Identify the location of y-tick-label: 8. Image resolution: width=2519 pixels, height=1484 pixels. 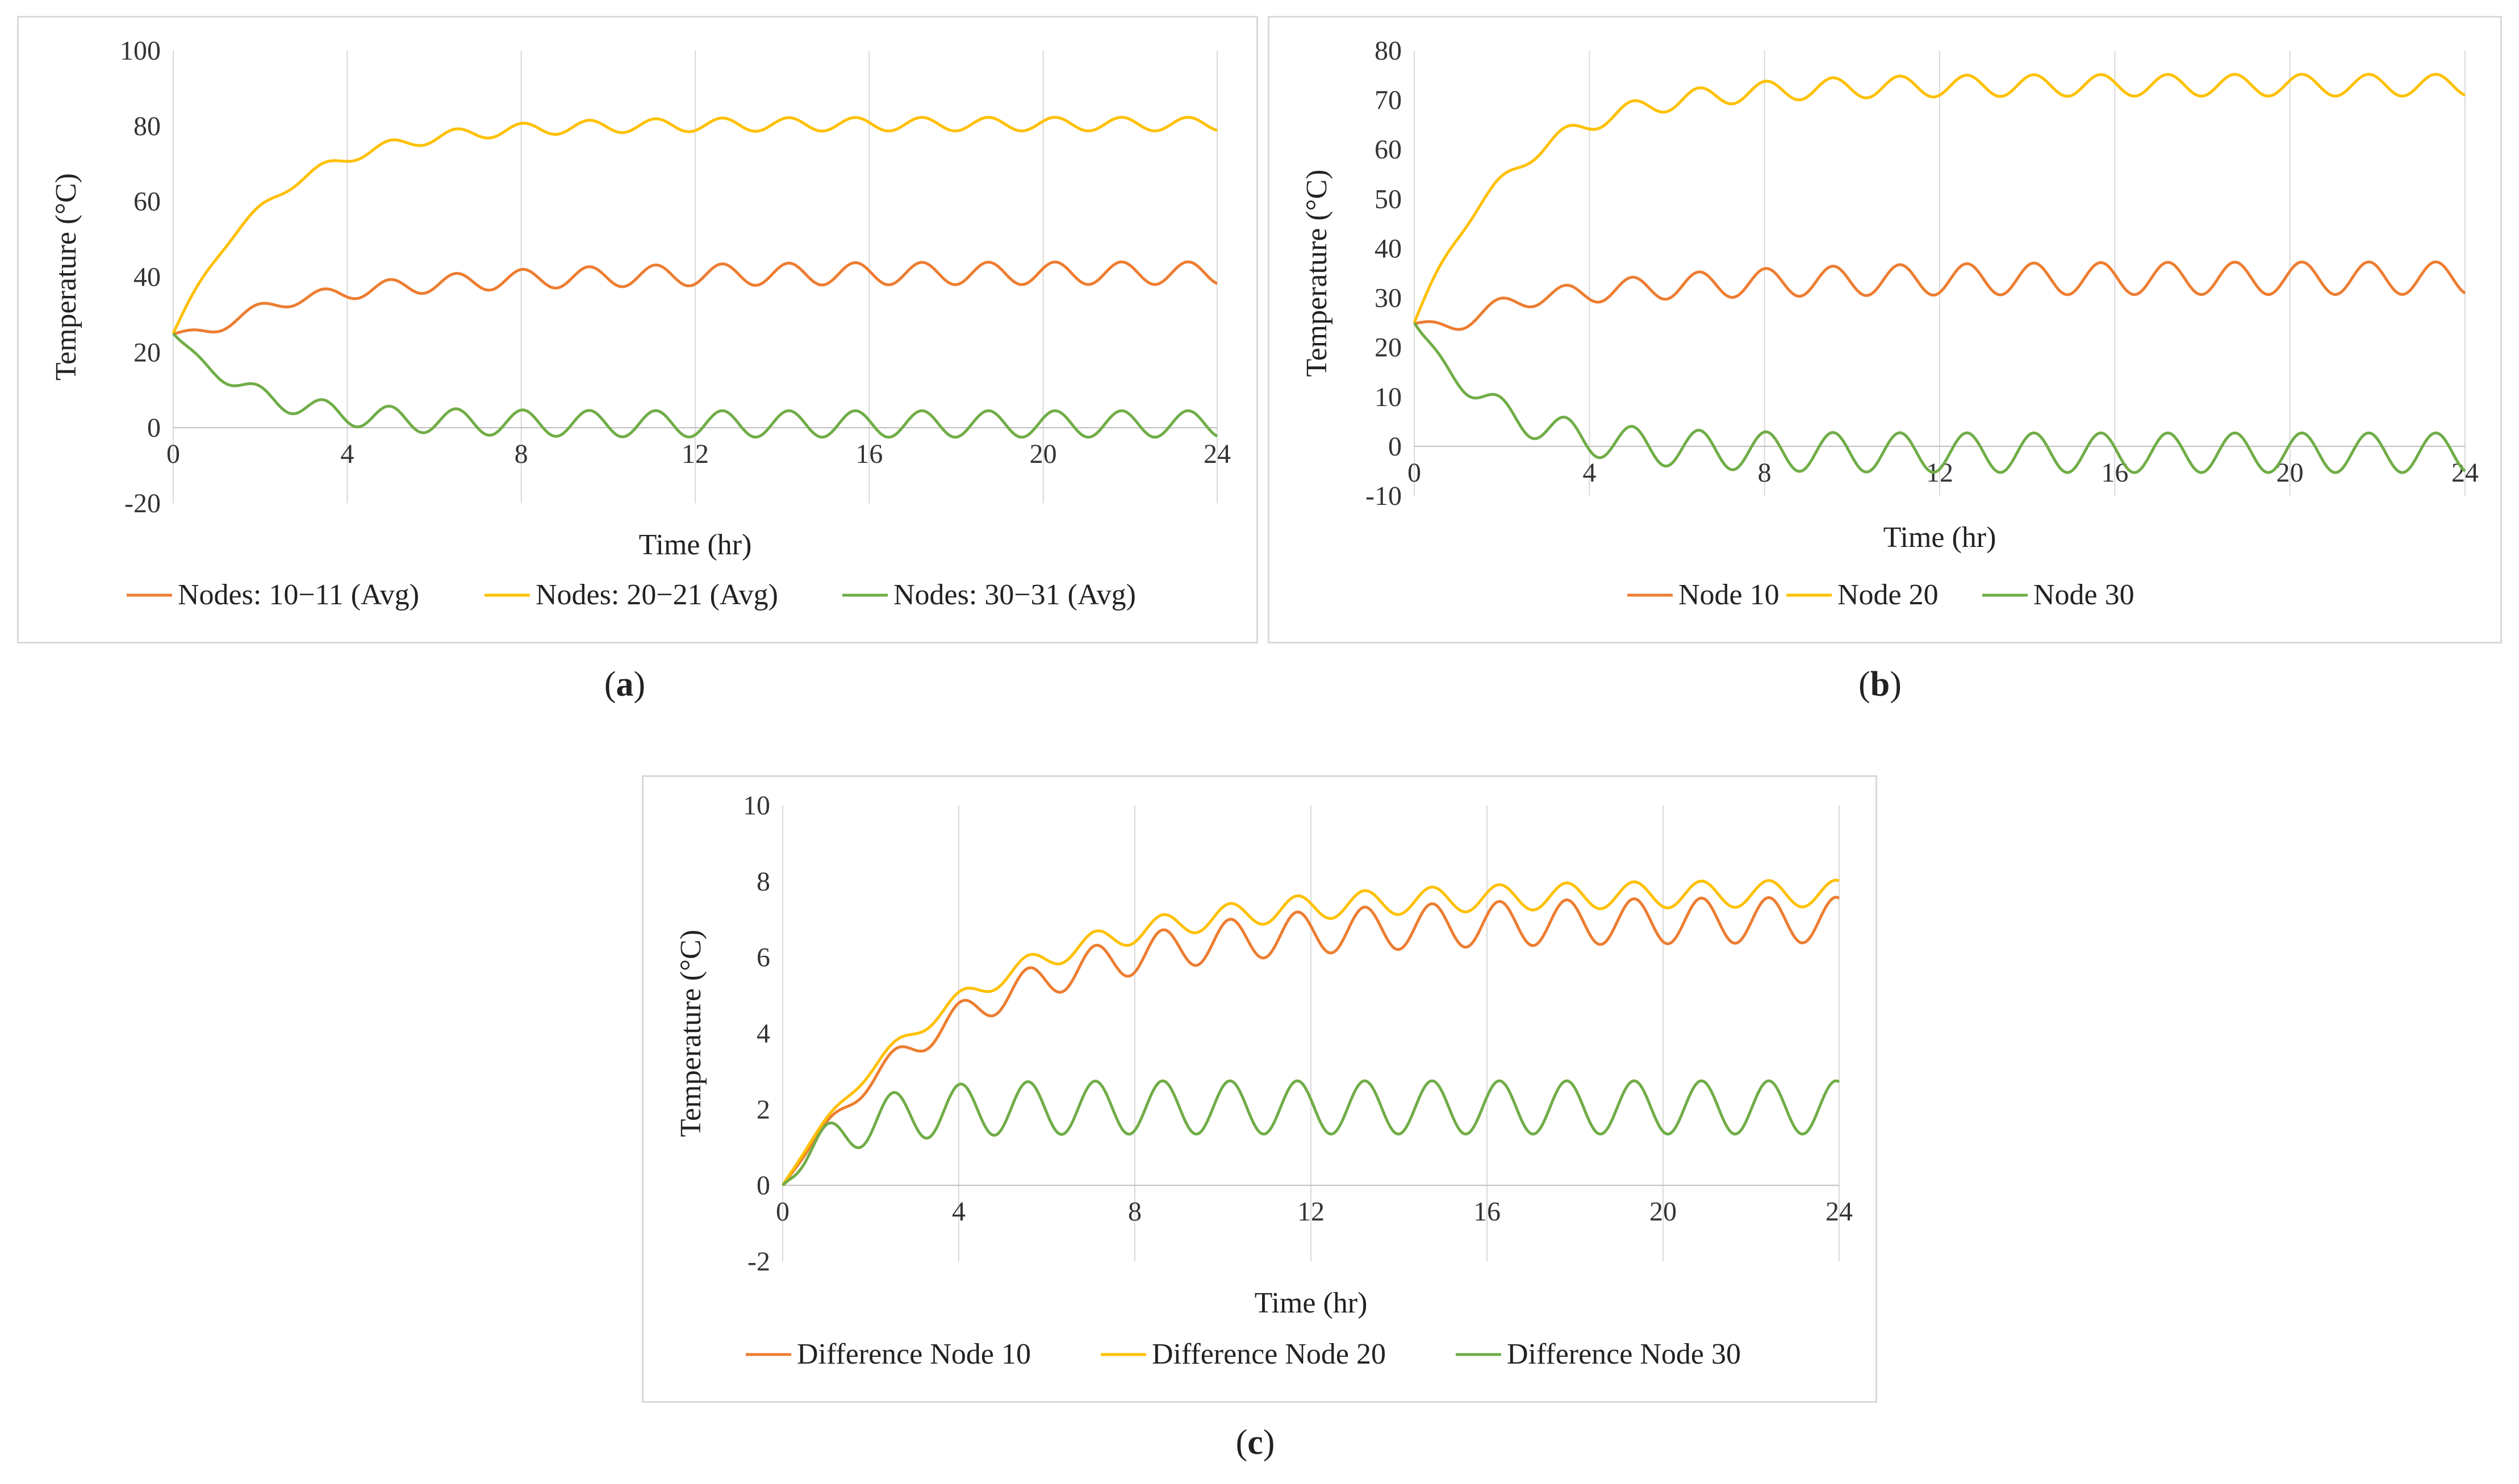
(763, 882).